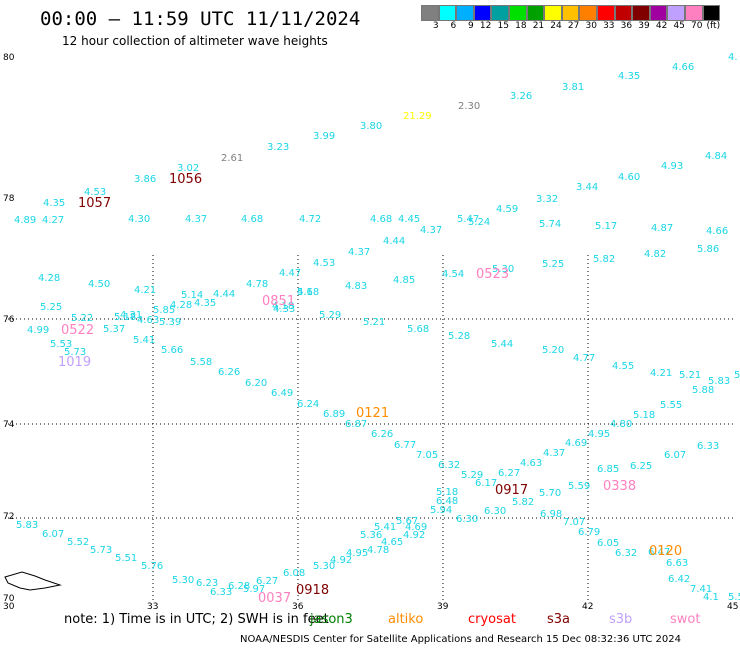 The height and width of the screenshot is (650, 740). What do you see at coordinates (732, 607) in the screenshot?
I see `lon-label: 45` at bounding box center [732, 607].